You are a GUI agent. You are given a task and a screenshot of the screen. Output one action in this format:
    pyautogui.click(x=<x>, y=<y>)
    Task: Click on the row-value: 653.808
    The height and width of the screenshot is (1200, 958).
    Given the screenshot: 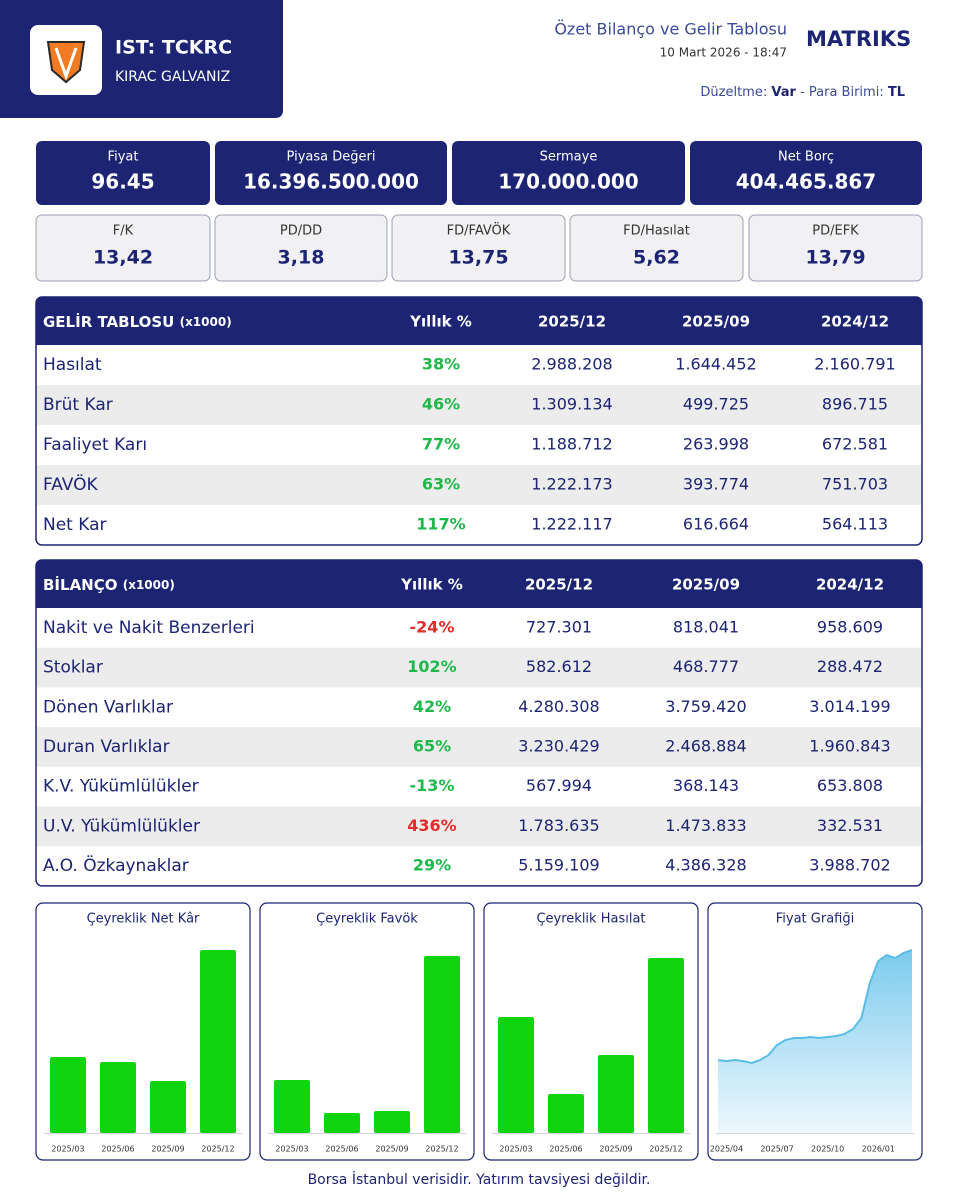 What is the action you would take?
    pyautogui.click(x=850, y=785)
    